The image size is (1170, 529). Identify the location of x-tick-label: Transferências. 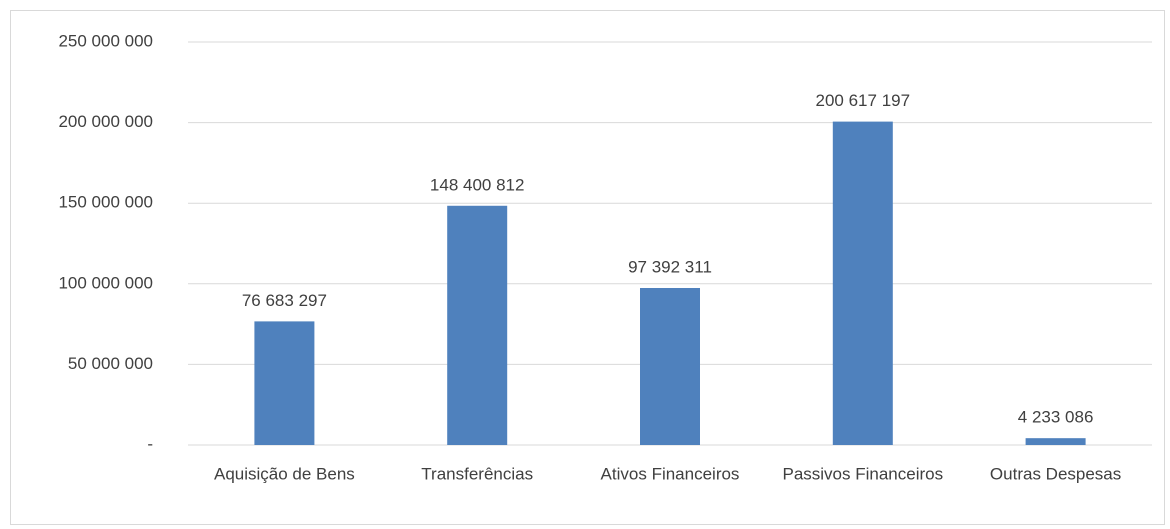
(477, 473).